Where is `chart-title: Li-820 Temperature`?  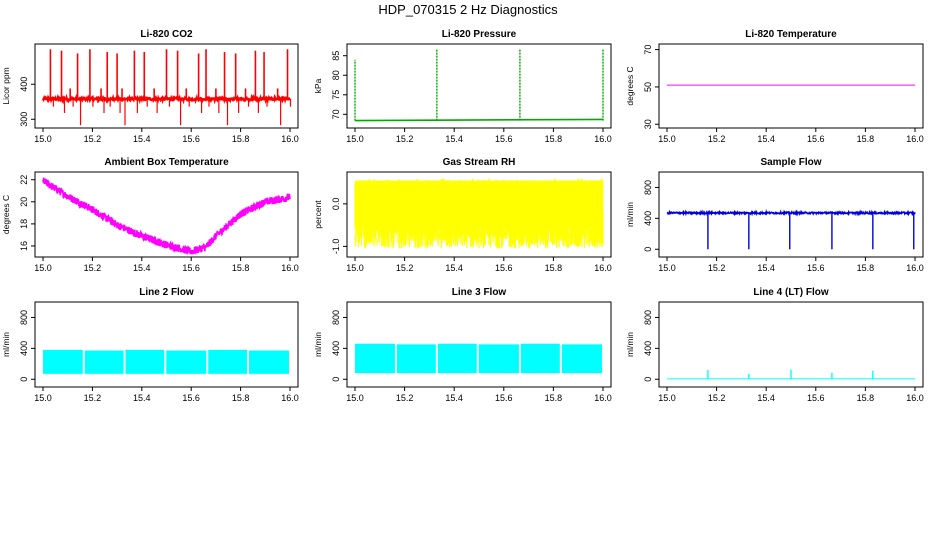
chart-title: Li-820 Temperature is located at coordinates (791, 34).